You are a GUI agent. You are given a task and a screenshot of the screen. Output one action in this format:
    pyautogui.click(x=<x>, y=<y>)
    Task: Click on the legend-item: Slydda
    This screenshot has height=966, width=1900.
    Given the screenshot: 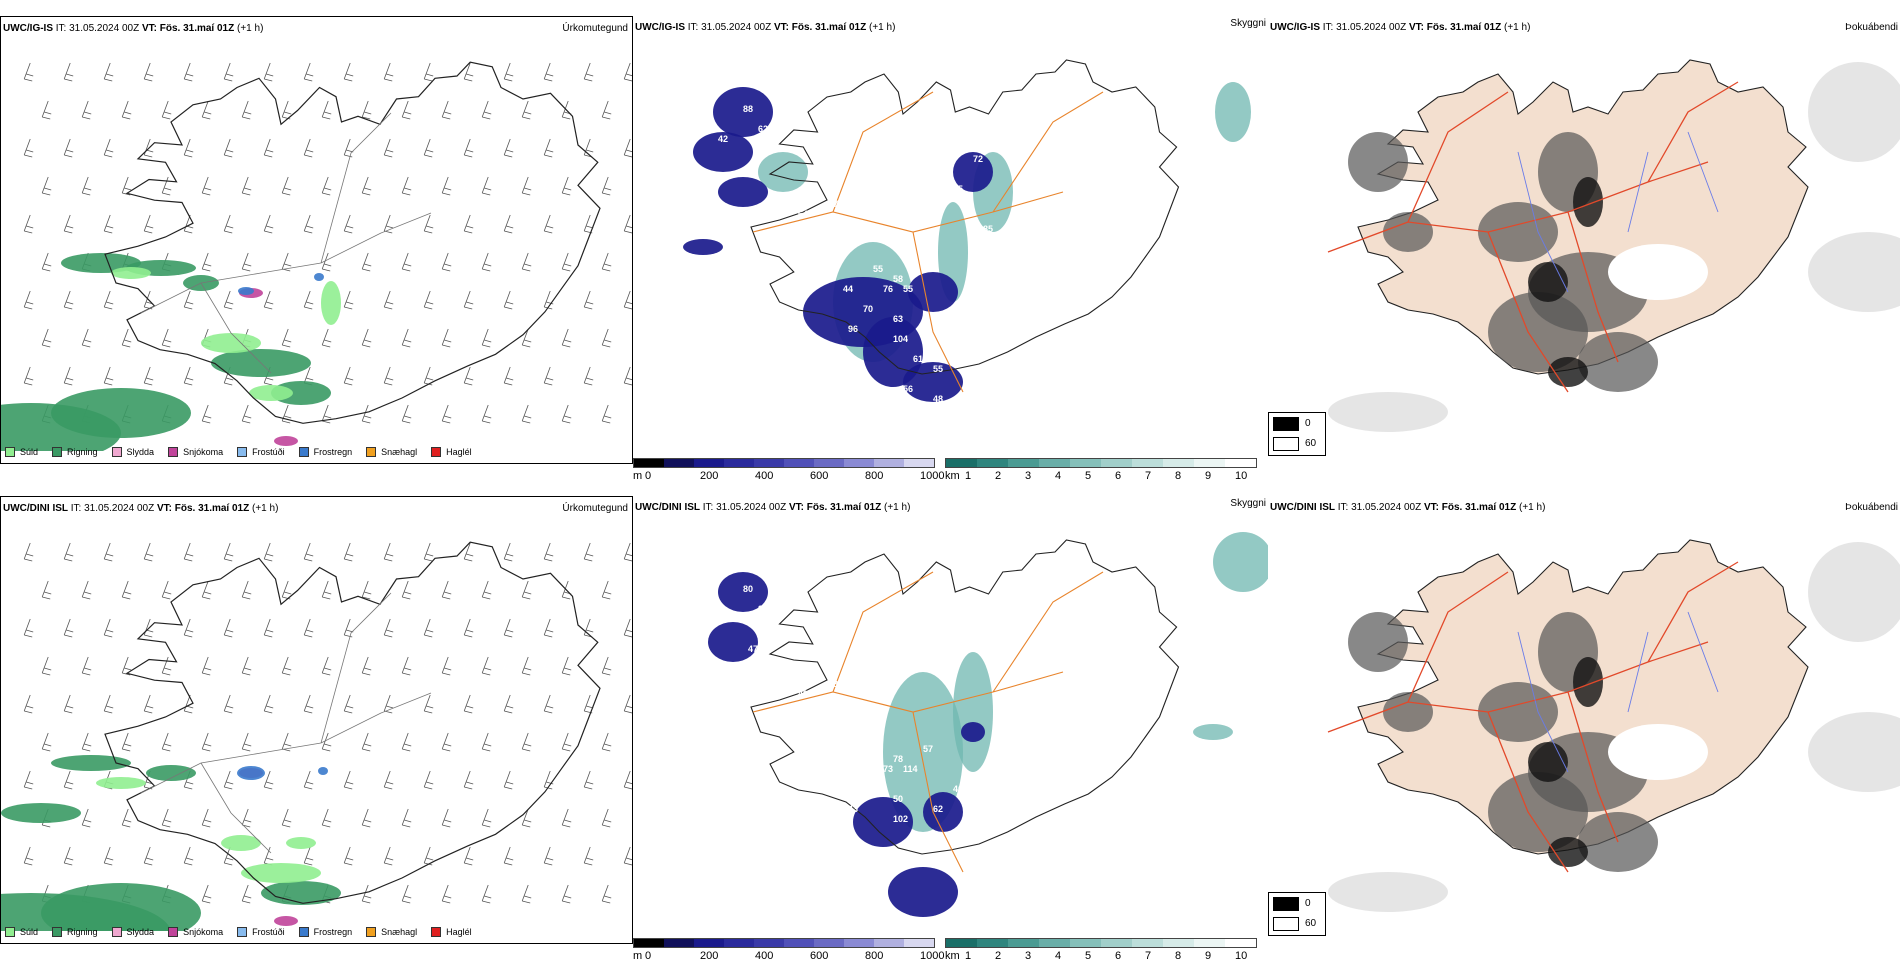 What is the action you would take?
    pyautogui.click(x=132, y=932)
    